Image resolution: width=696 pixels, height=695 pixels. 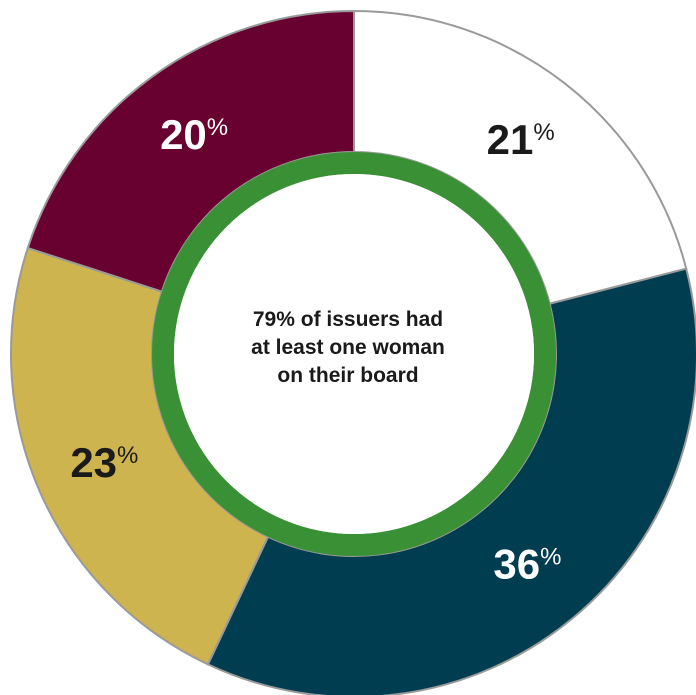 I want to click on center-annotation-line-2: at least one woman, so click(x=348, y=348).